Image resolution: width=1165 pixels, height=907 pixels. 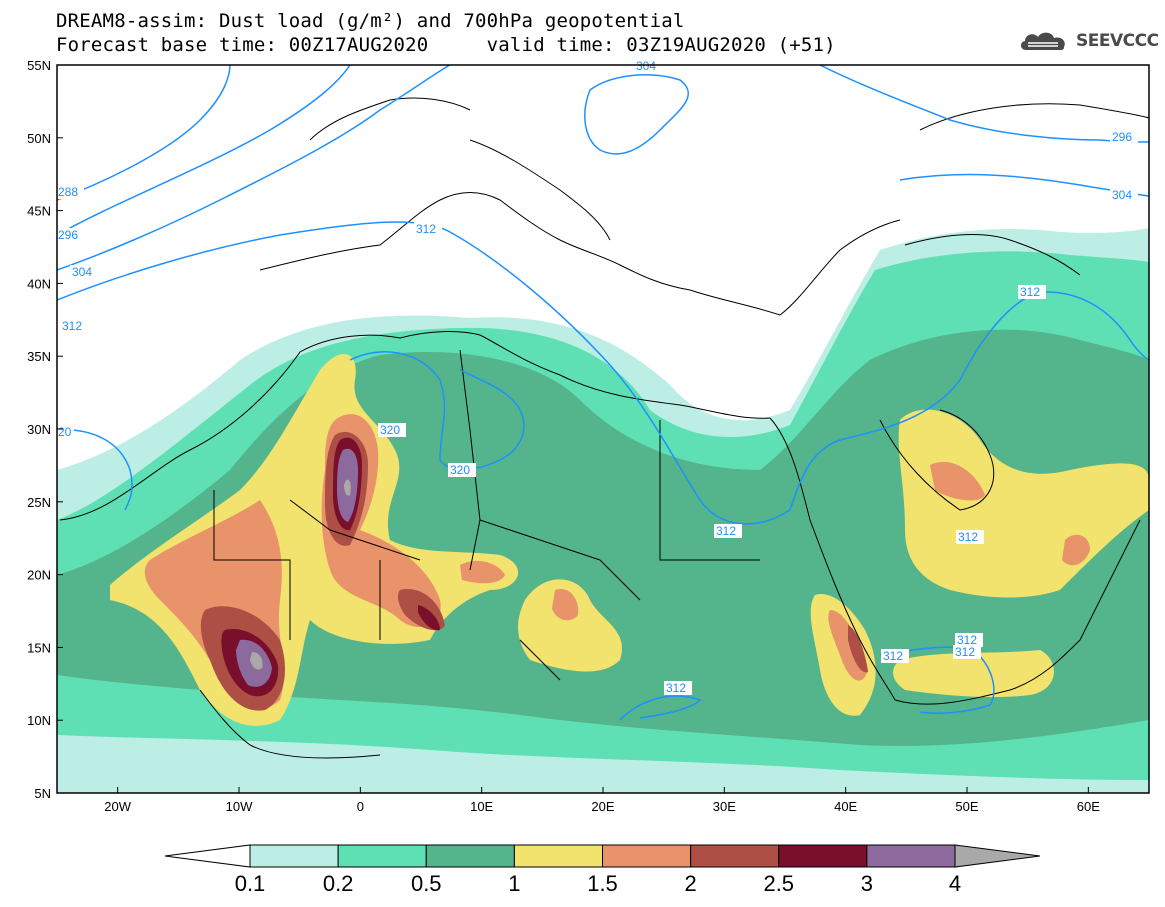 I want to click on colorbar-max-extension, so click(x=997, y=856).